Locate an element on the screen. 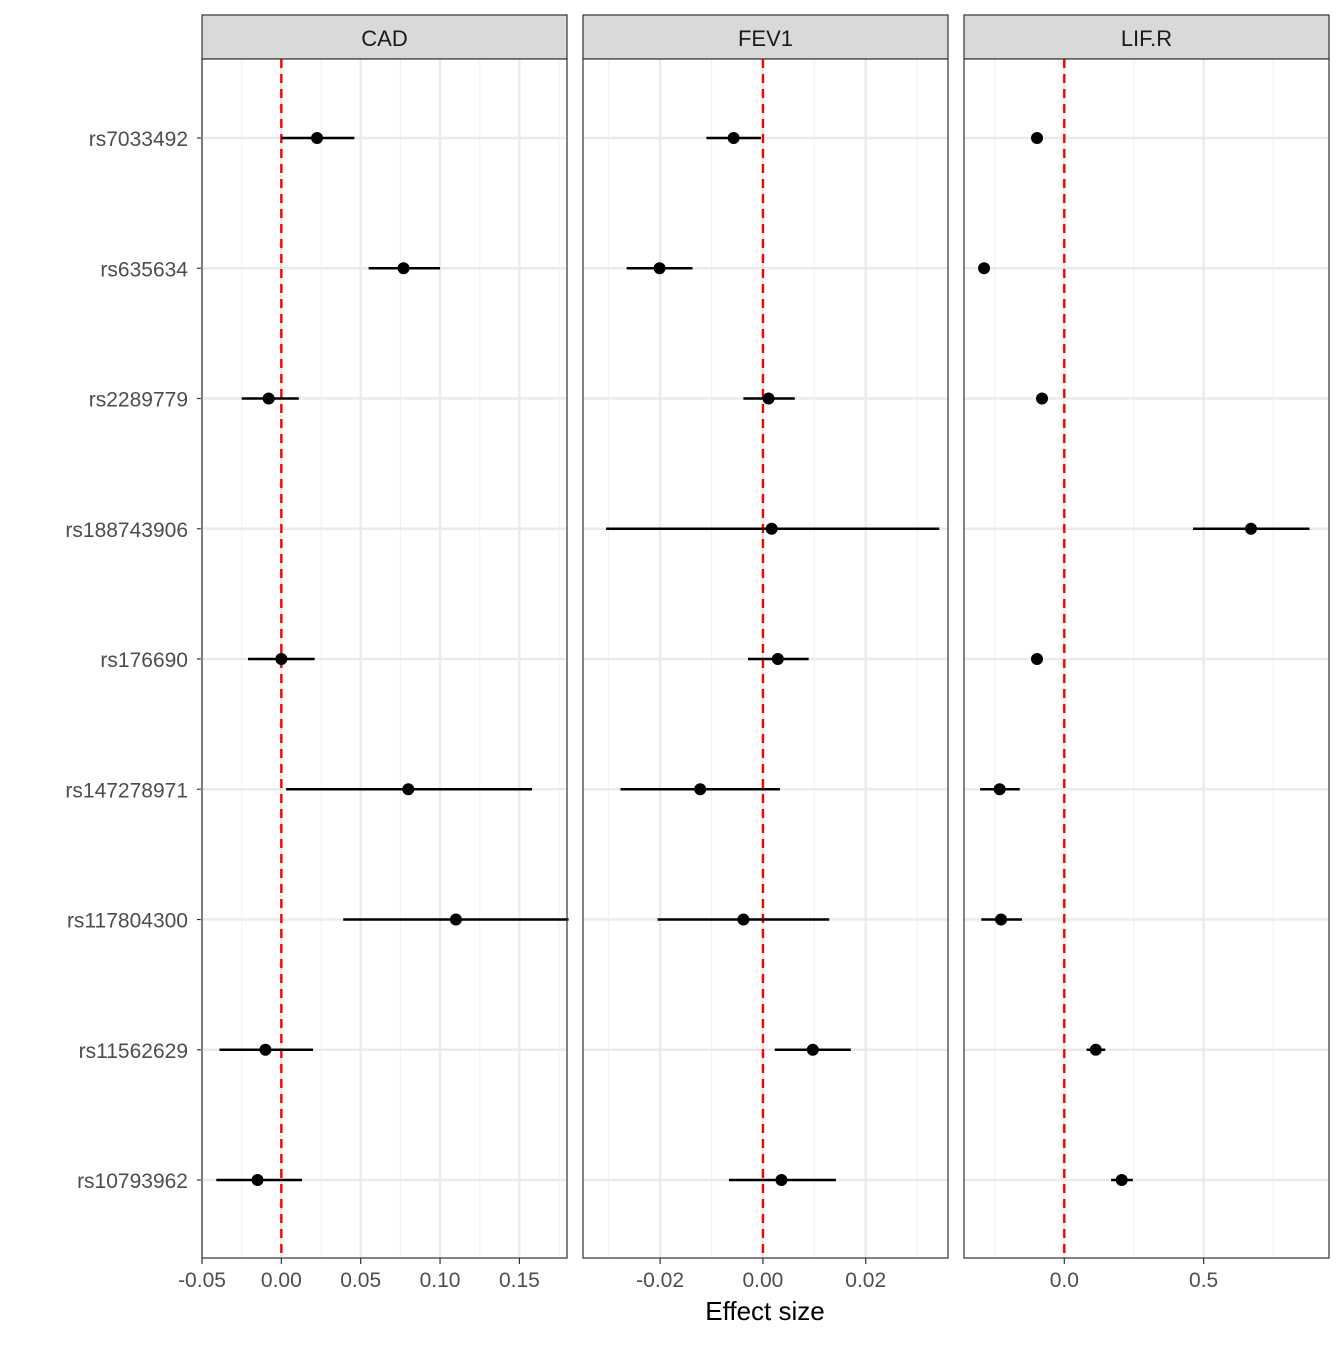  y-tick-label: rs7033492 is located at coordinates (138, 139).